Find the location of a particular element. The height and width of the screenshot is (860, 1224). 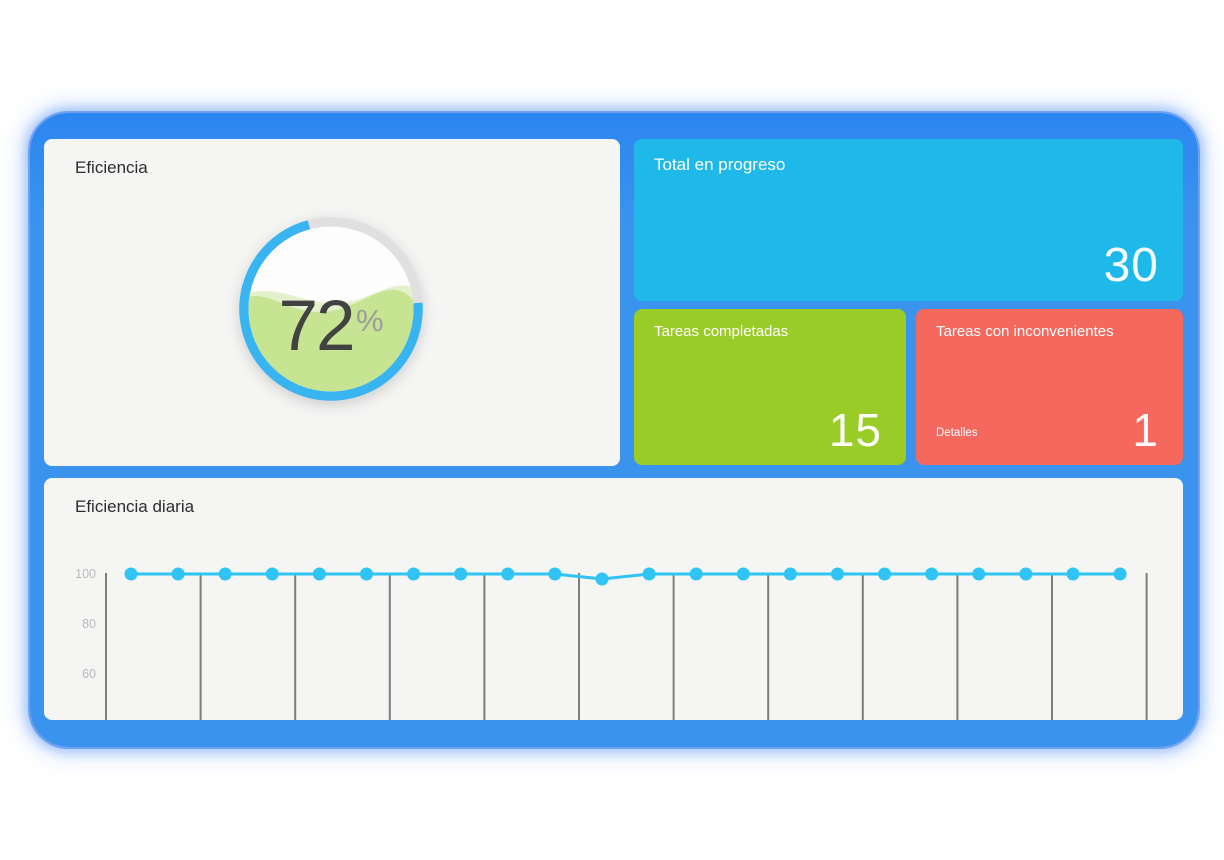

gauge-value: 72 is located at coordinates (316, 326).